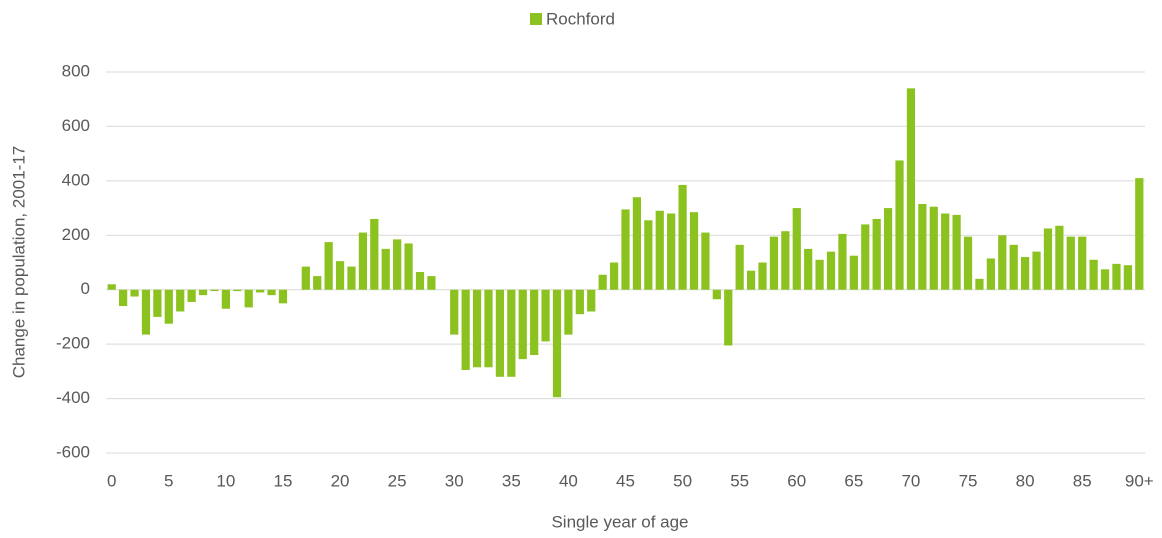 Image resolution: width=1162 pixels, height=538 pixels. Describe the element at coordinates (968, 480) in the screenshot. I see `x-tick-label: 75` at that location.